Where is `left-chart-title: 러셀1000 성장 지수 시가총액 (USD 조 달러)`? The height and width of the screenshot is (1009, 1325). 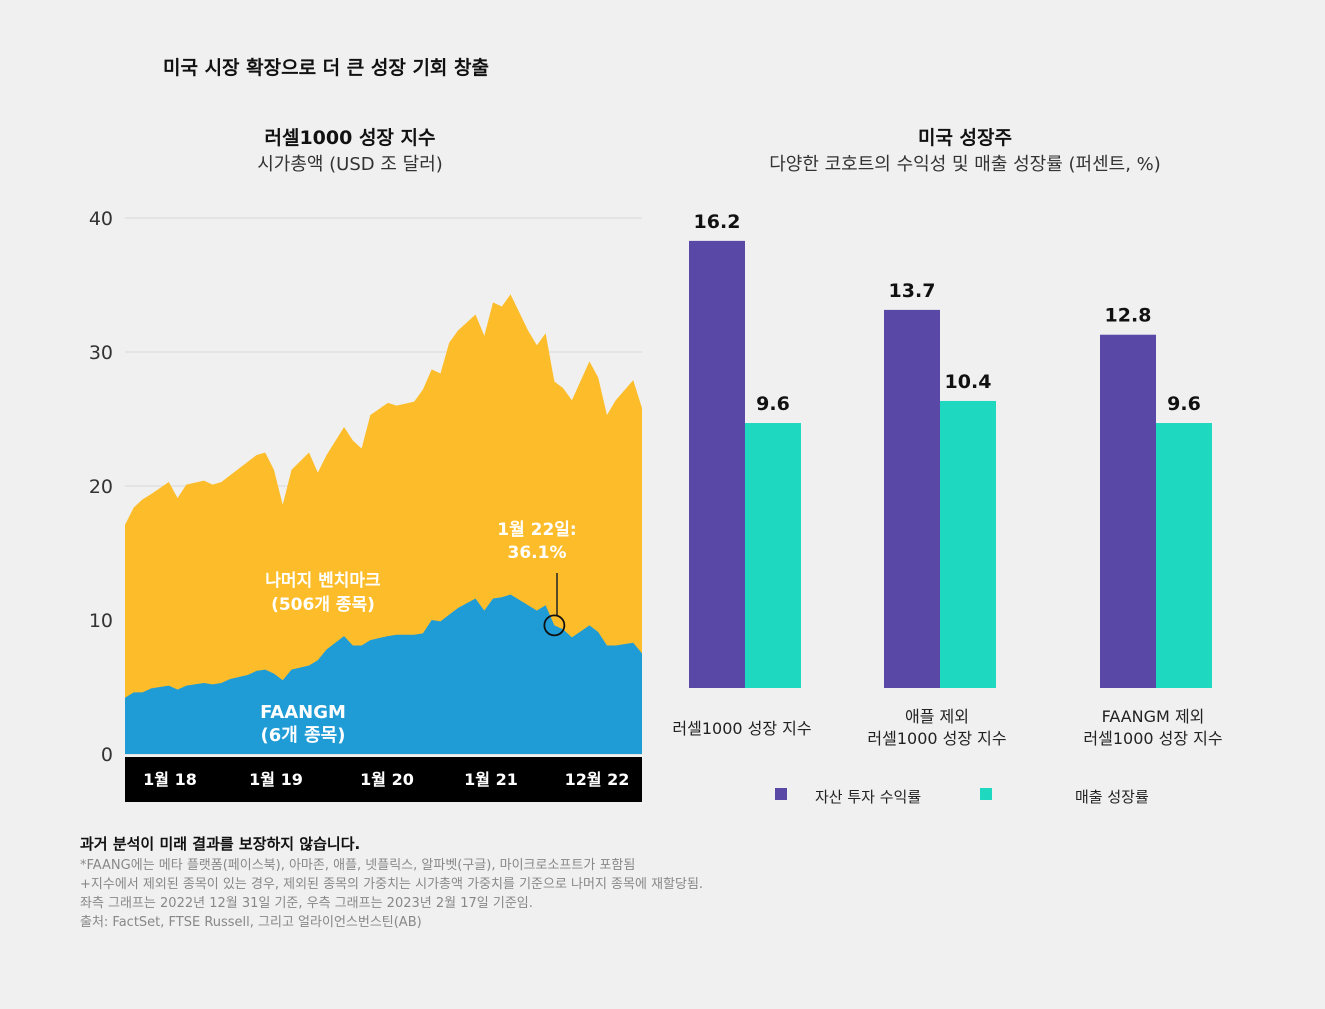
left-chart-title: 러셀1000 성장 지수 시가총액 (USD 조 달러) is located at coordinates (350, 149).